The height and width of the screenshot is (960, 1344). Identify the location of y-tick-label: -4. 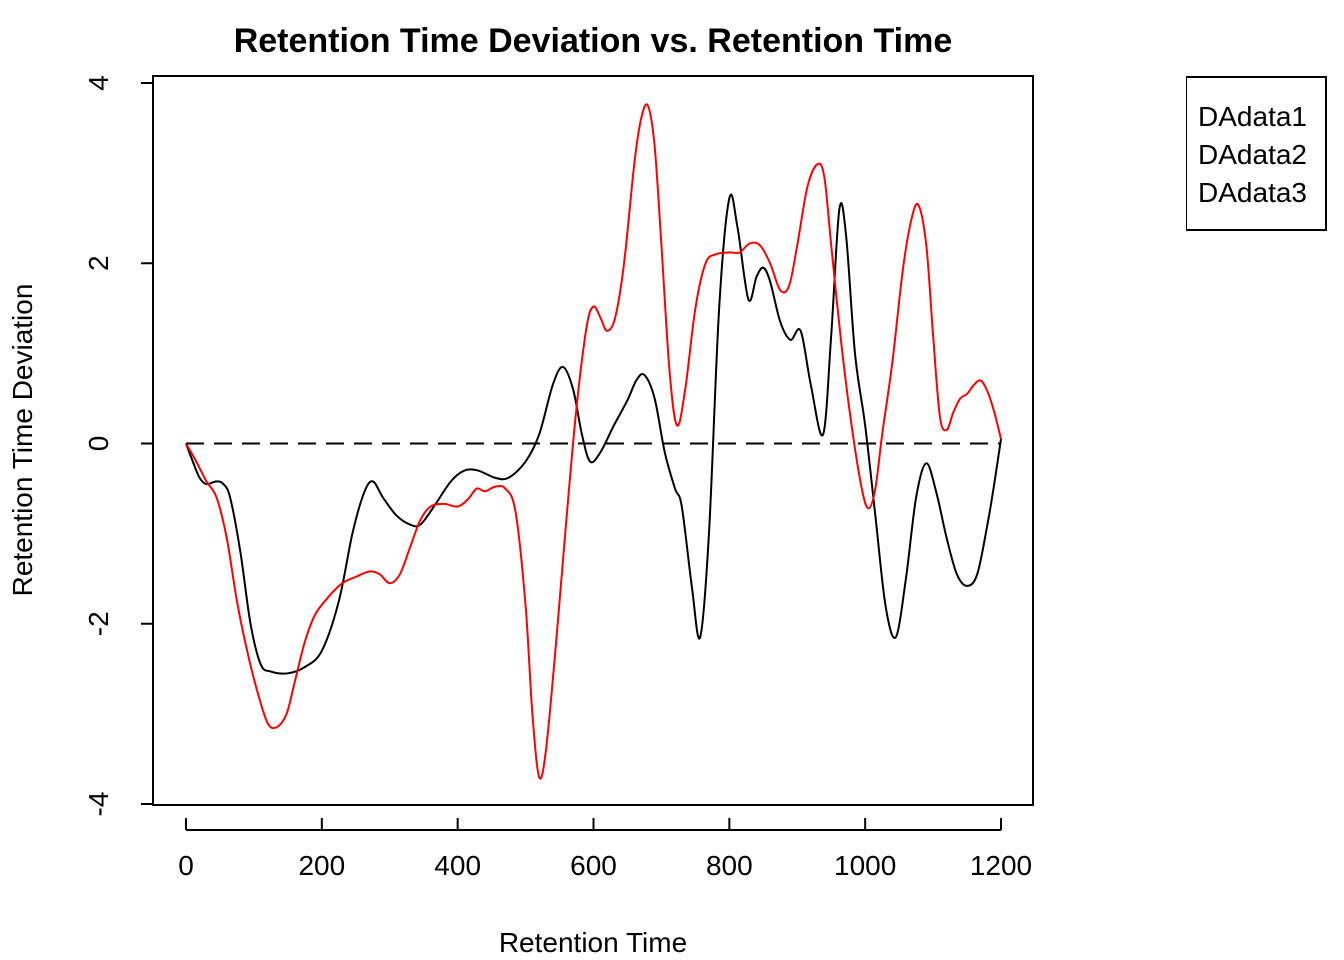
(98, 804).